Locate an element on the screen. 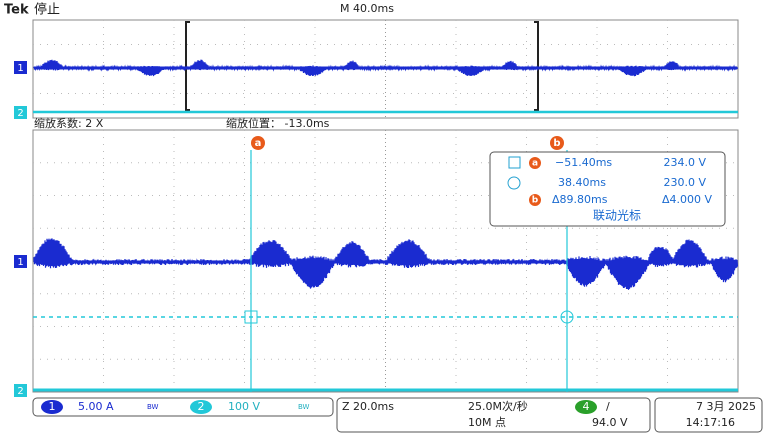 This screenshot has height=445, width=770. cursor-a-point is located at coordinates (251, 317).